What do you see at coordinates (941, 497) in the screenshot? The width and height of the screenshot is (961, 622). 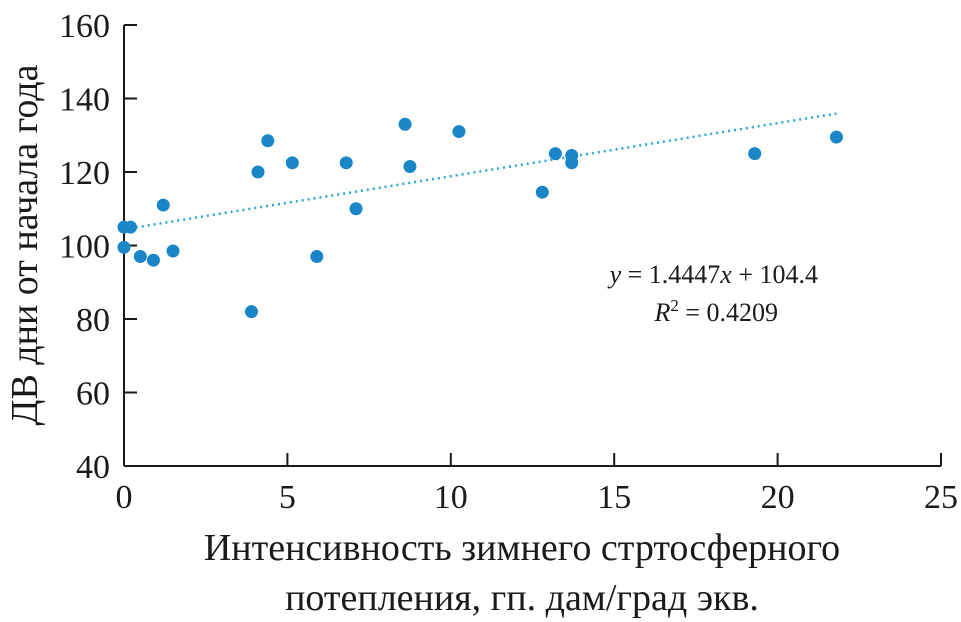 I see `x-tick-label: 25` at bounding box center [941, 497].